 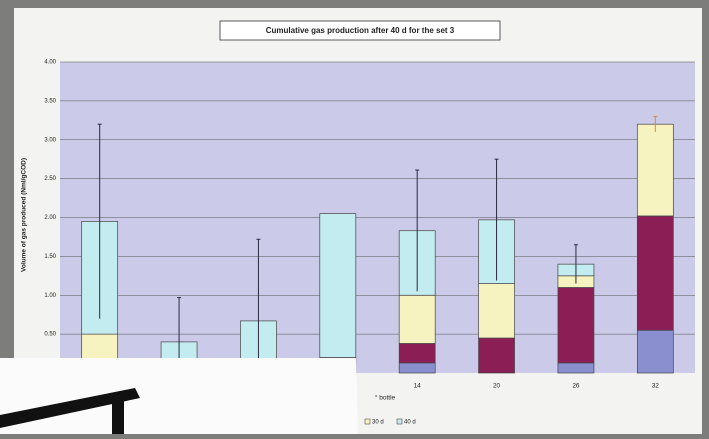 What do you see at coordinates (385, 398) in the screenshot?
I see `x-axis-label: ° bottle` at bounding box center [385, 398].